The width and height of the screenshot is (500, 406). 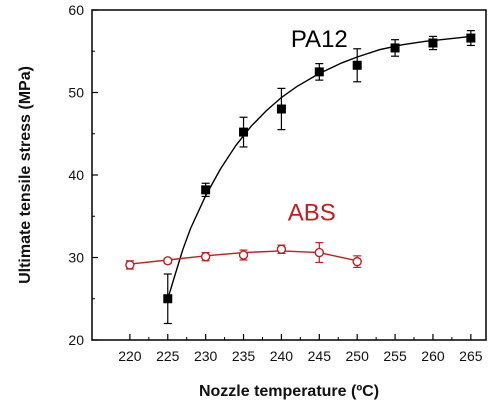 What do you see at coordinates (76, 340) in the screenshot?
I see `y-tick-label: 20` at bounding box center [76, 340].